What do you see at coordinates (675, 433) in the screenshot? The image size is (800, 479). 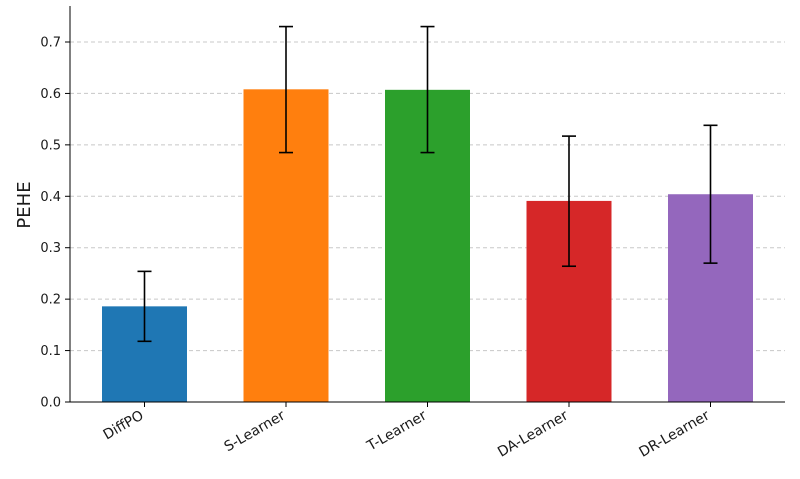 I see `x-tick-label: DR-Learner` at bounding box center [675, 433].